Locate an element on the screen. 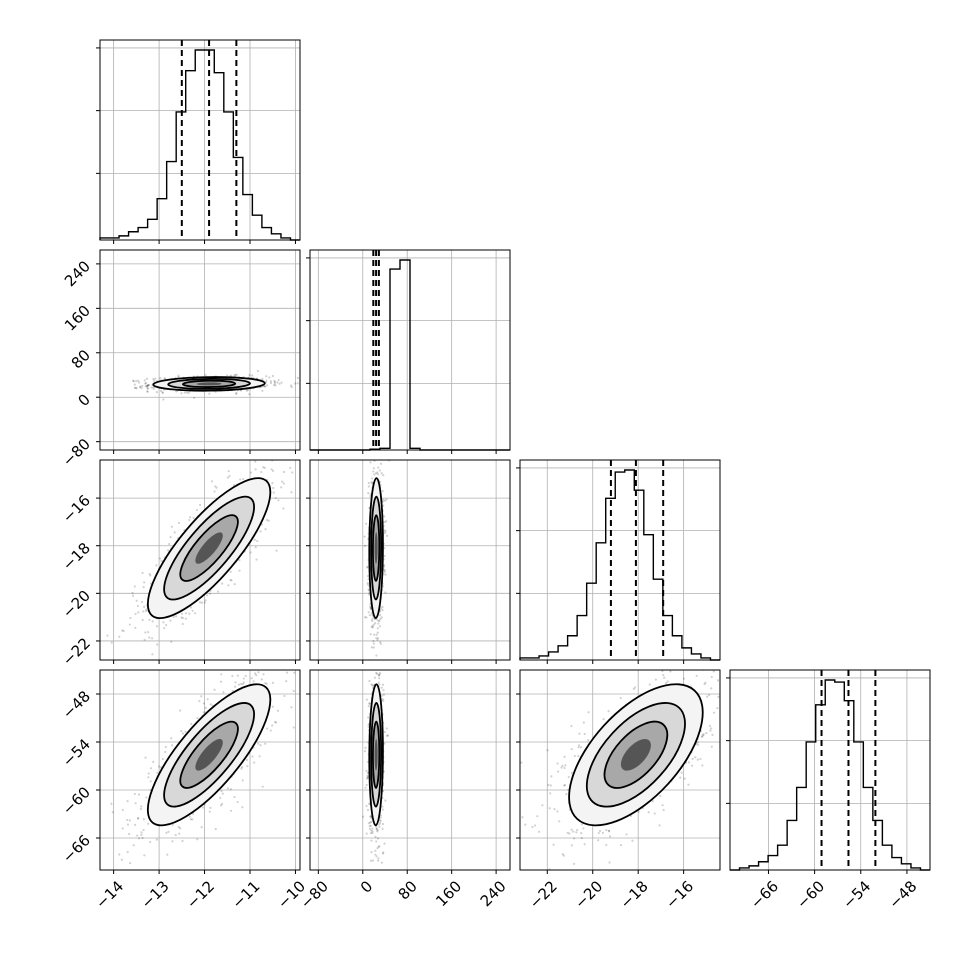 This screenshot has height=970, width=970. y-tick-label: −20 is located at coordinates (76, 604).